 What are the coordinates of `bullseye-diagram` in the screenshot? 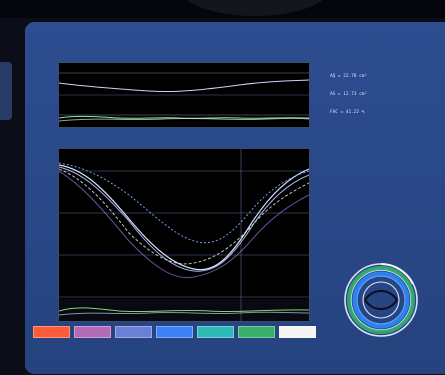 It's located at (381, 300).